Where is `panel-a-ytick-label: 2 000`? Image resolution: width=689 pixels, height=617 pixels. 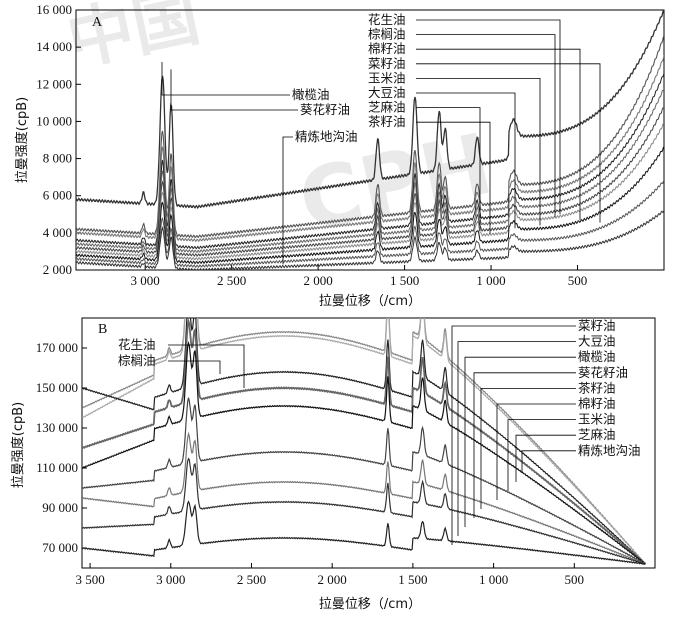 panel-a-ytick-label: 2 000 is located at coordinates (57, 269).